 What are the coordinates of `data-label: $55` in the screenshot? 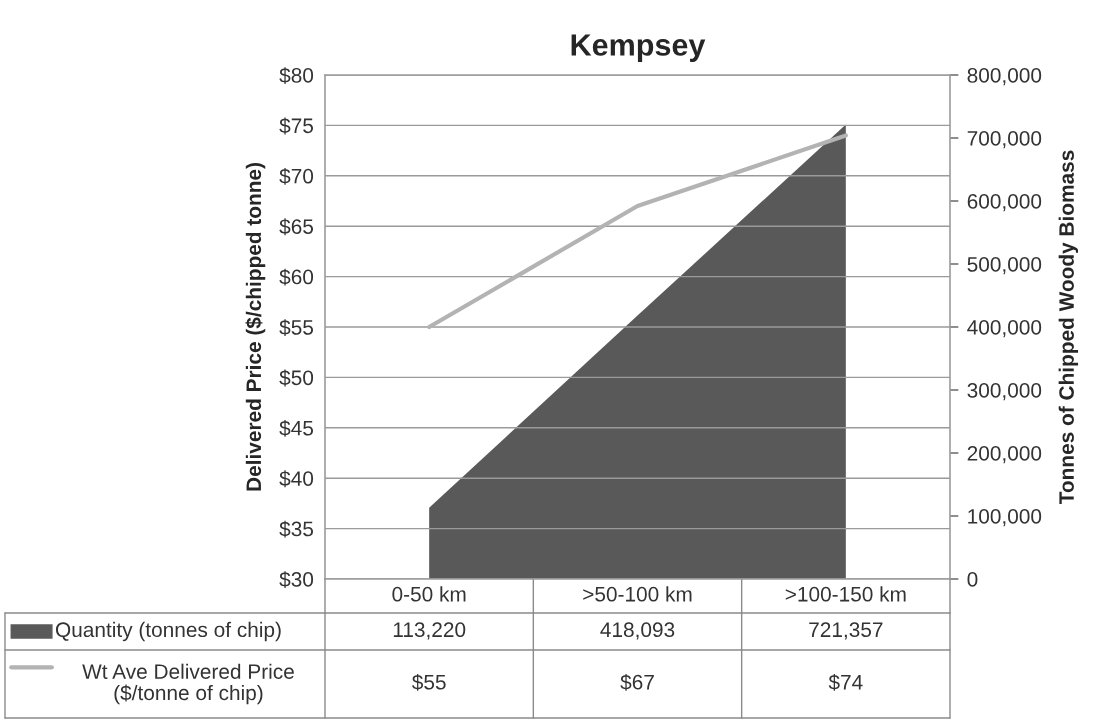 It's located at (429, 682).